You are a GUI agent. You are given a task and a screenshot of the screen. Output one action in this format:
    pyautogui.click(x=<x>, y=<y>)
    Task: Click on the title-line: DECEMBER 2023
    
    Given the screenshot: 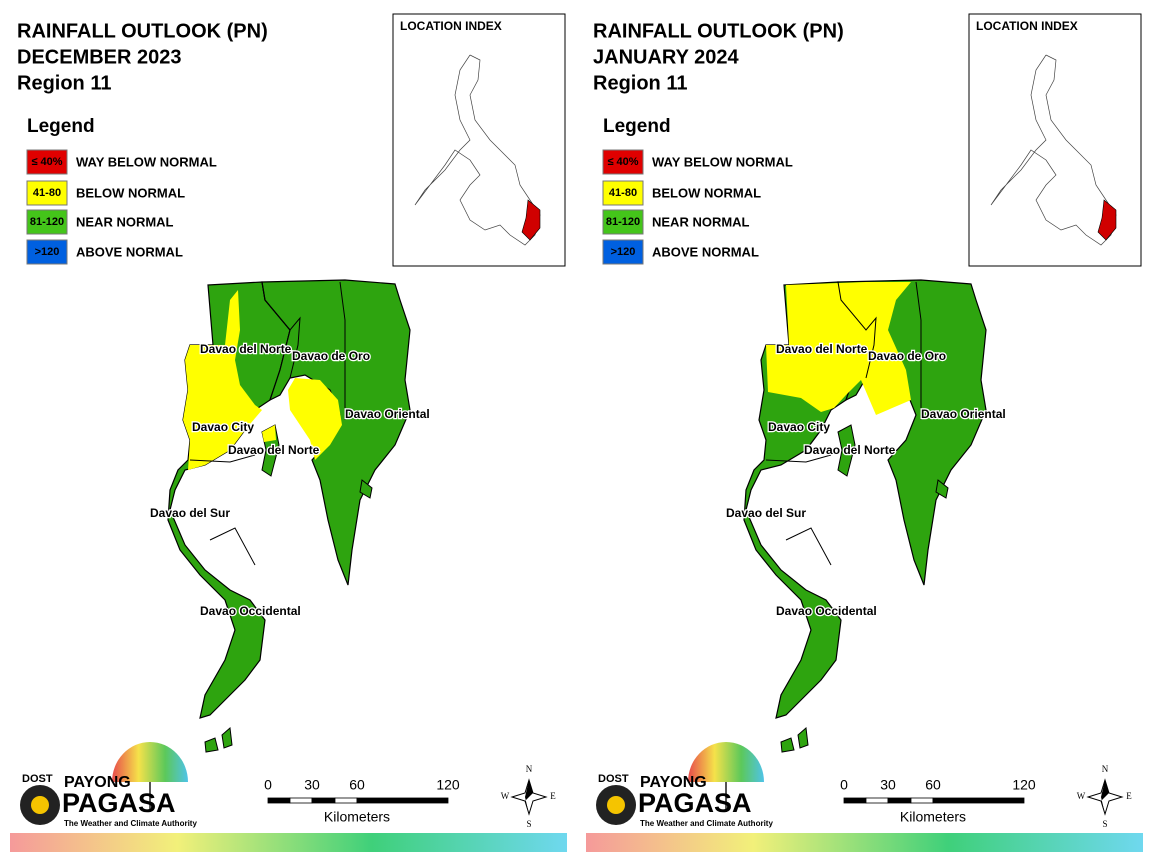 What is the action you would take?
    pyautogui.click(x=99, y=57)
    